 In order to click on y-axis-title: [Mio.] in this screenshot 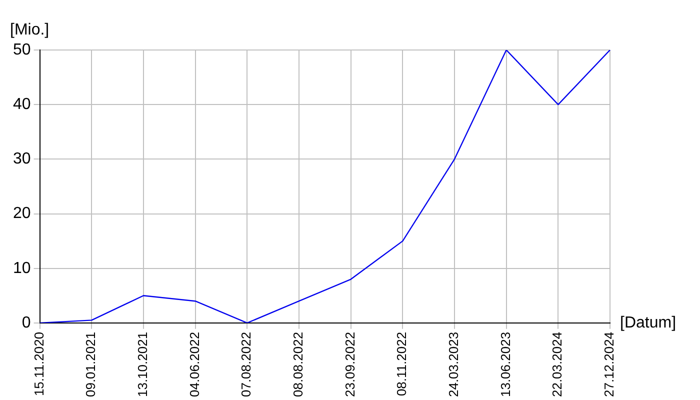, I will do `click(30, 29)`.